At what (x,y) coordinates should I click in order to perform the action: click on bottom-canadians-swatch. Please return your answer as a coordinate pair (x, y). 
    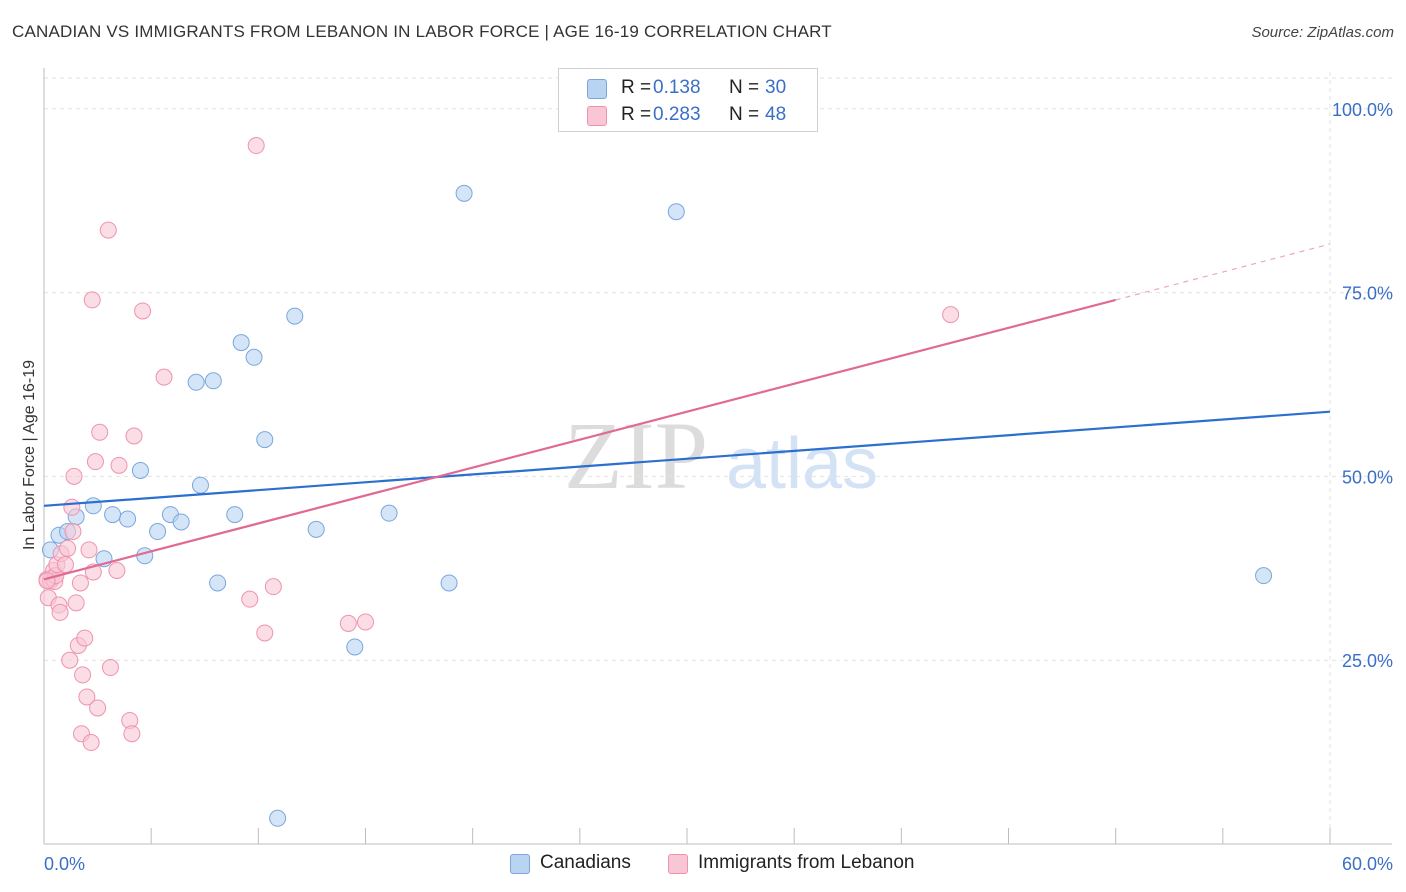
    Looking at the image, I should click on (520, 864).